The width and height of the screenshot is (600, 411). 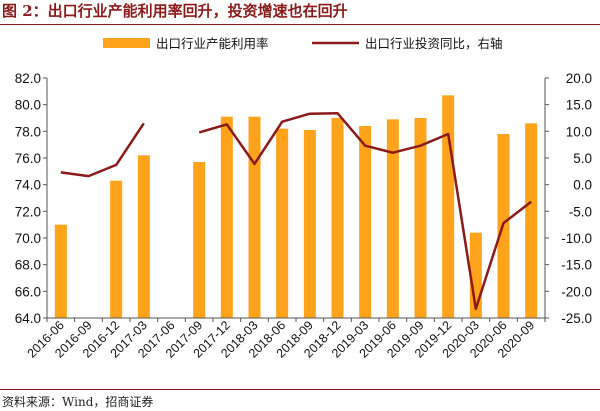 What do you see at coordinates (582, 158) in the screenshot?
I see `right-tick-label: 5.0` at bounding box center [582, 158].